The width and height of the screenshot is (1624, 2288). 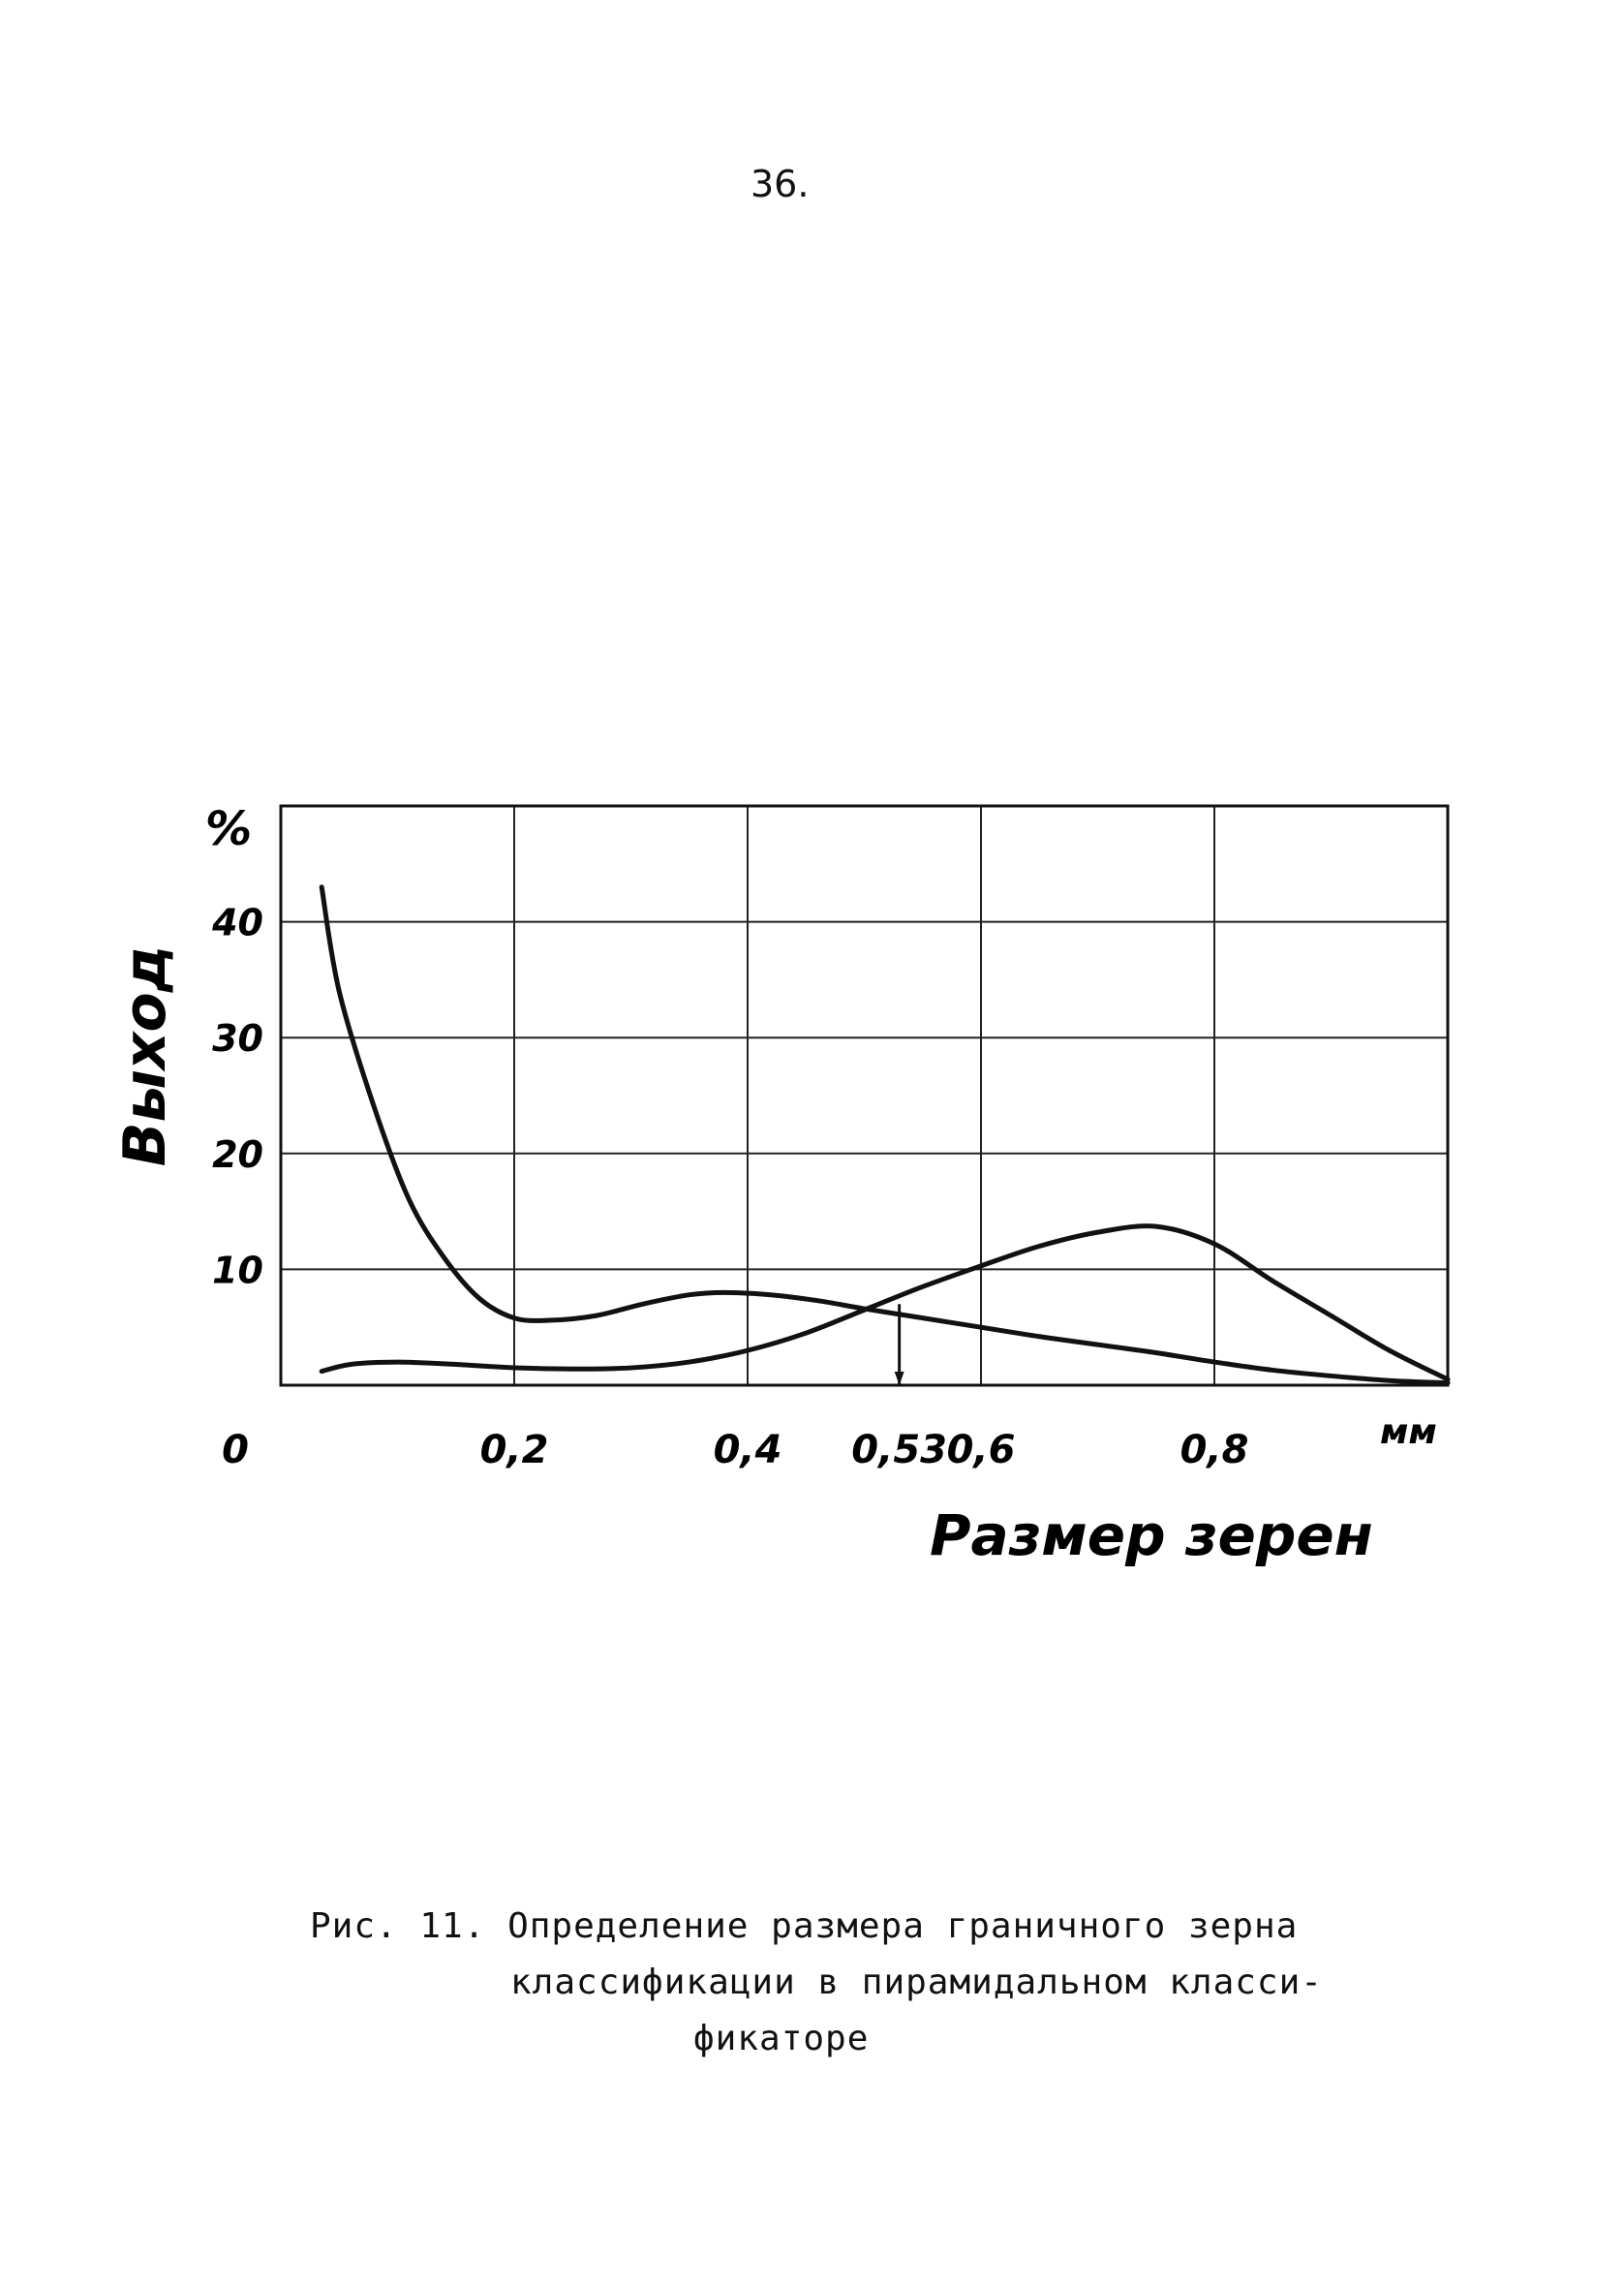 I want to click on y-unit-label: %, so click(x=228, y=829).